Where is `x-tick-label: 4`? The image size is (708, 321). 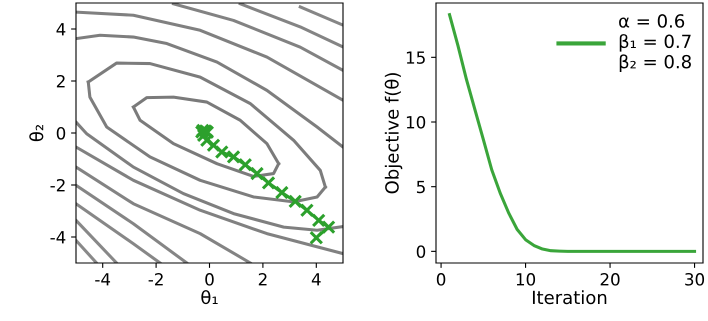 x-tick-label: 4 is located at coordinates (316, 279).